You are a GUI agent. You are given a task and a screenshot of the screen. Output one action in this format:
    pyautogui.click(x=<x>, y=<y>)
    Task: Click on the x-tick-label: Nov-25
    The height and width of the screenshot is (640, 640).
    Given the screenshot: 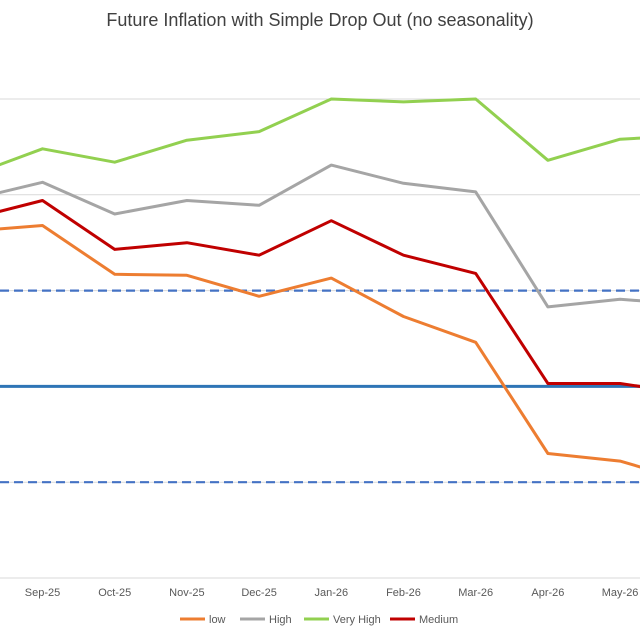 What is the action you would take?
    pyautogui.click(x=186, y=593)
    